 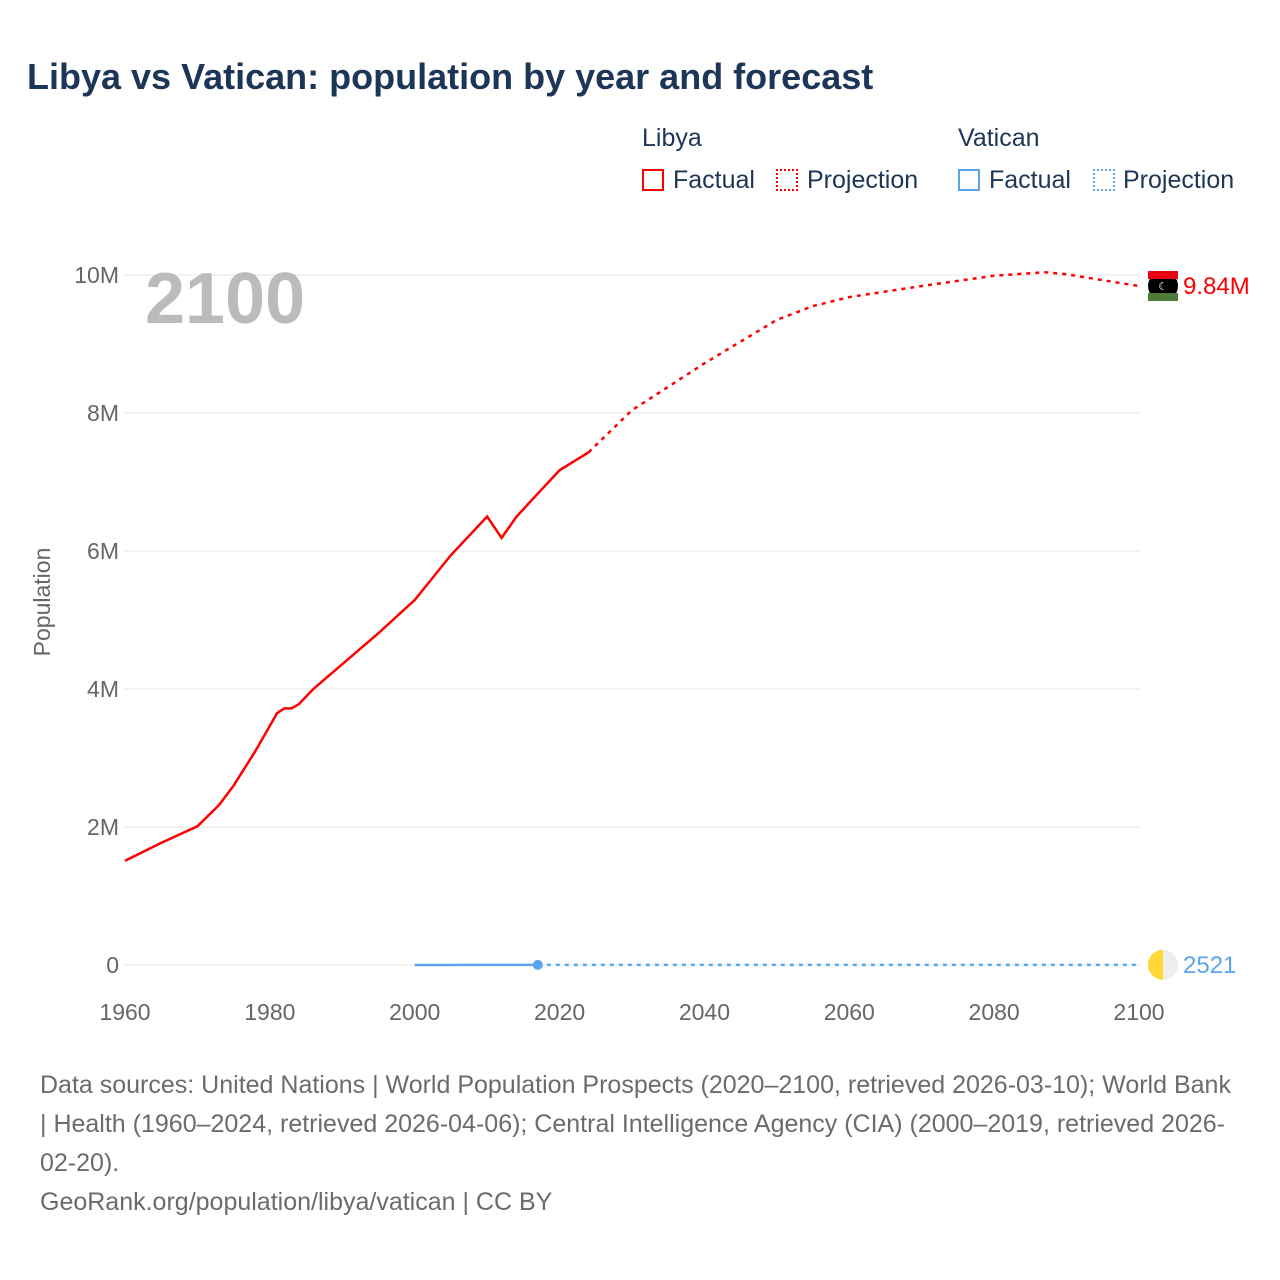 I want to click on libya-end-label: 9.84M, so click(x=1216, y=286).